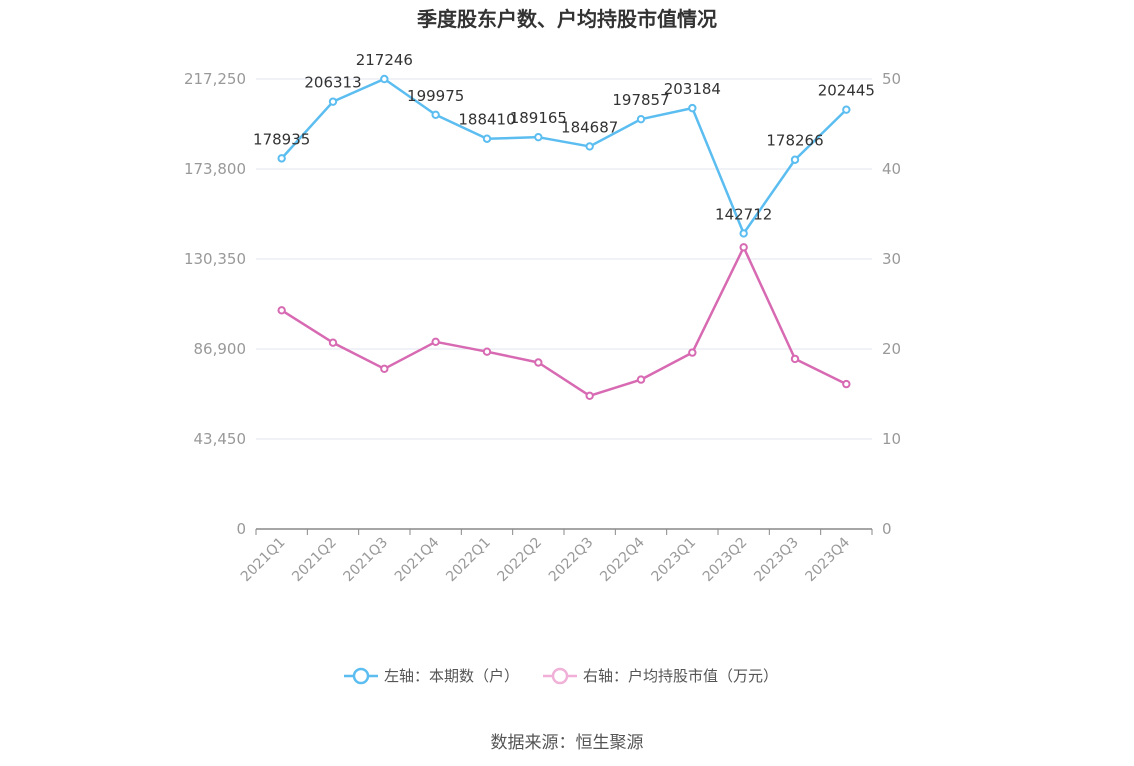  What do you see at coordinates (220, 349) in the screenshot?
I see `left-axis-tick-label: 86,900` at bounding box center [220, 349].